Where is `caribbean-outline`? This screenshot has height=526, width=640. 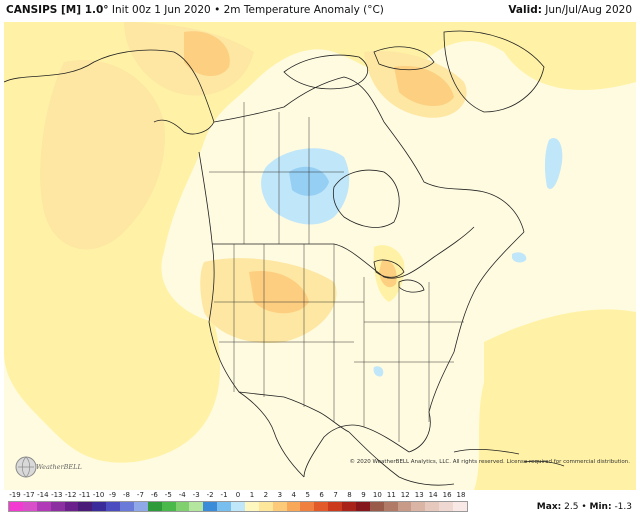 caribbean-outline is located at coordinates (509, 458).